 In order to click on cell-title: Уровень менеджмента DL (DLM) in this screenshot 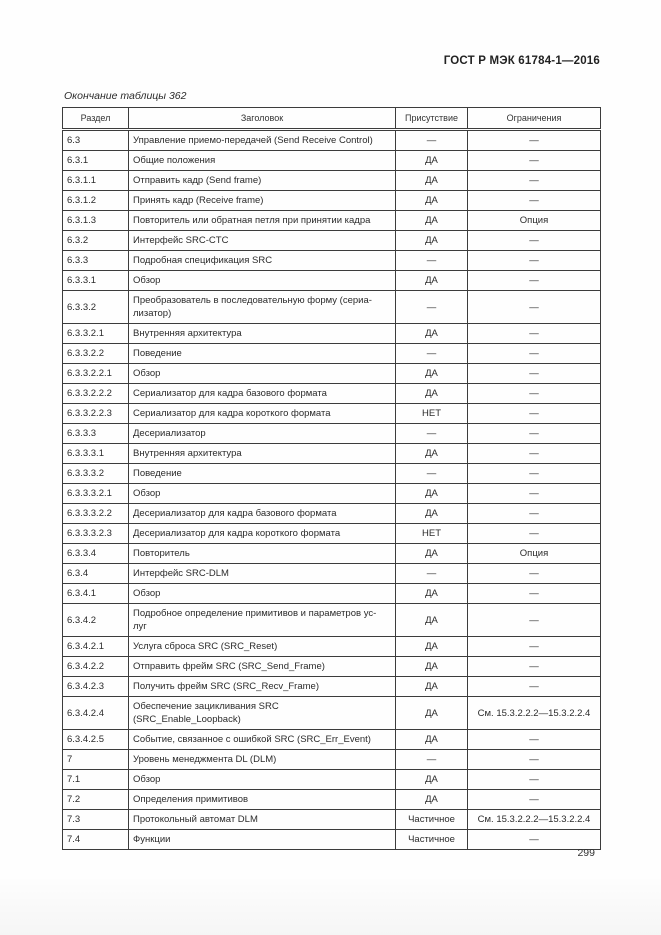, I will do `click(262, 759)`.